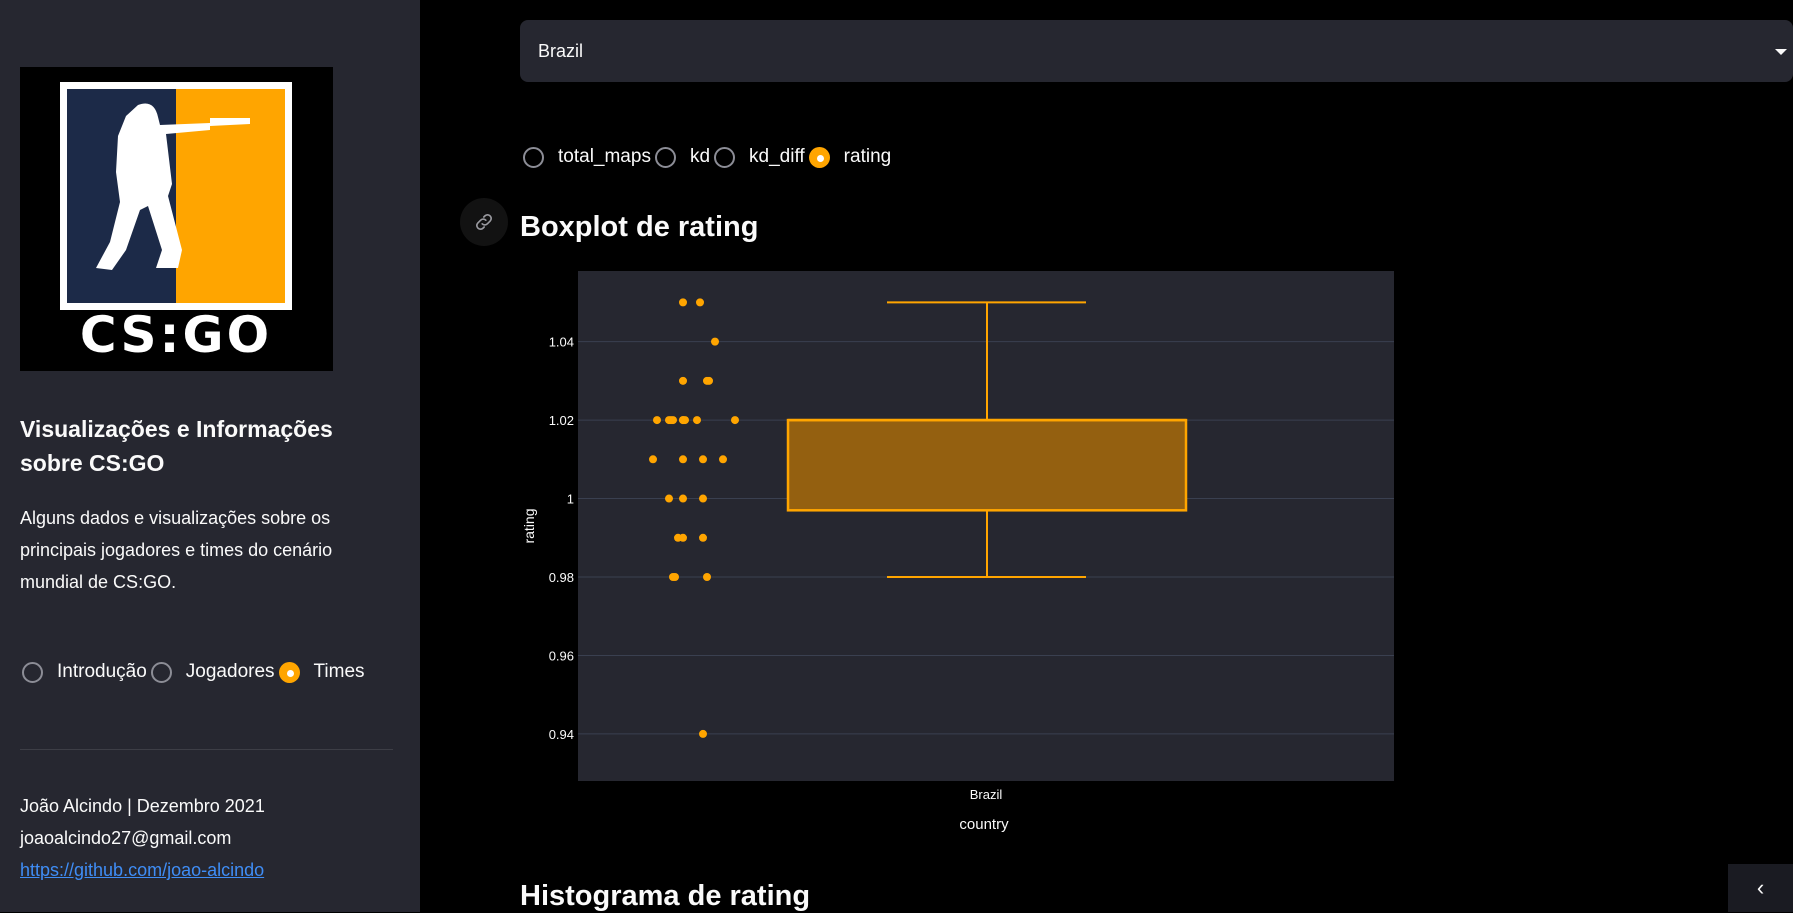  I want to click on y-tick-label: 1, so click(570, 499).